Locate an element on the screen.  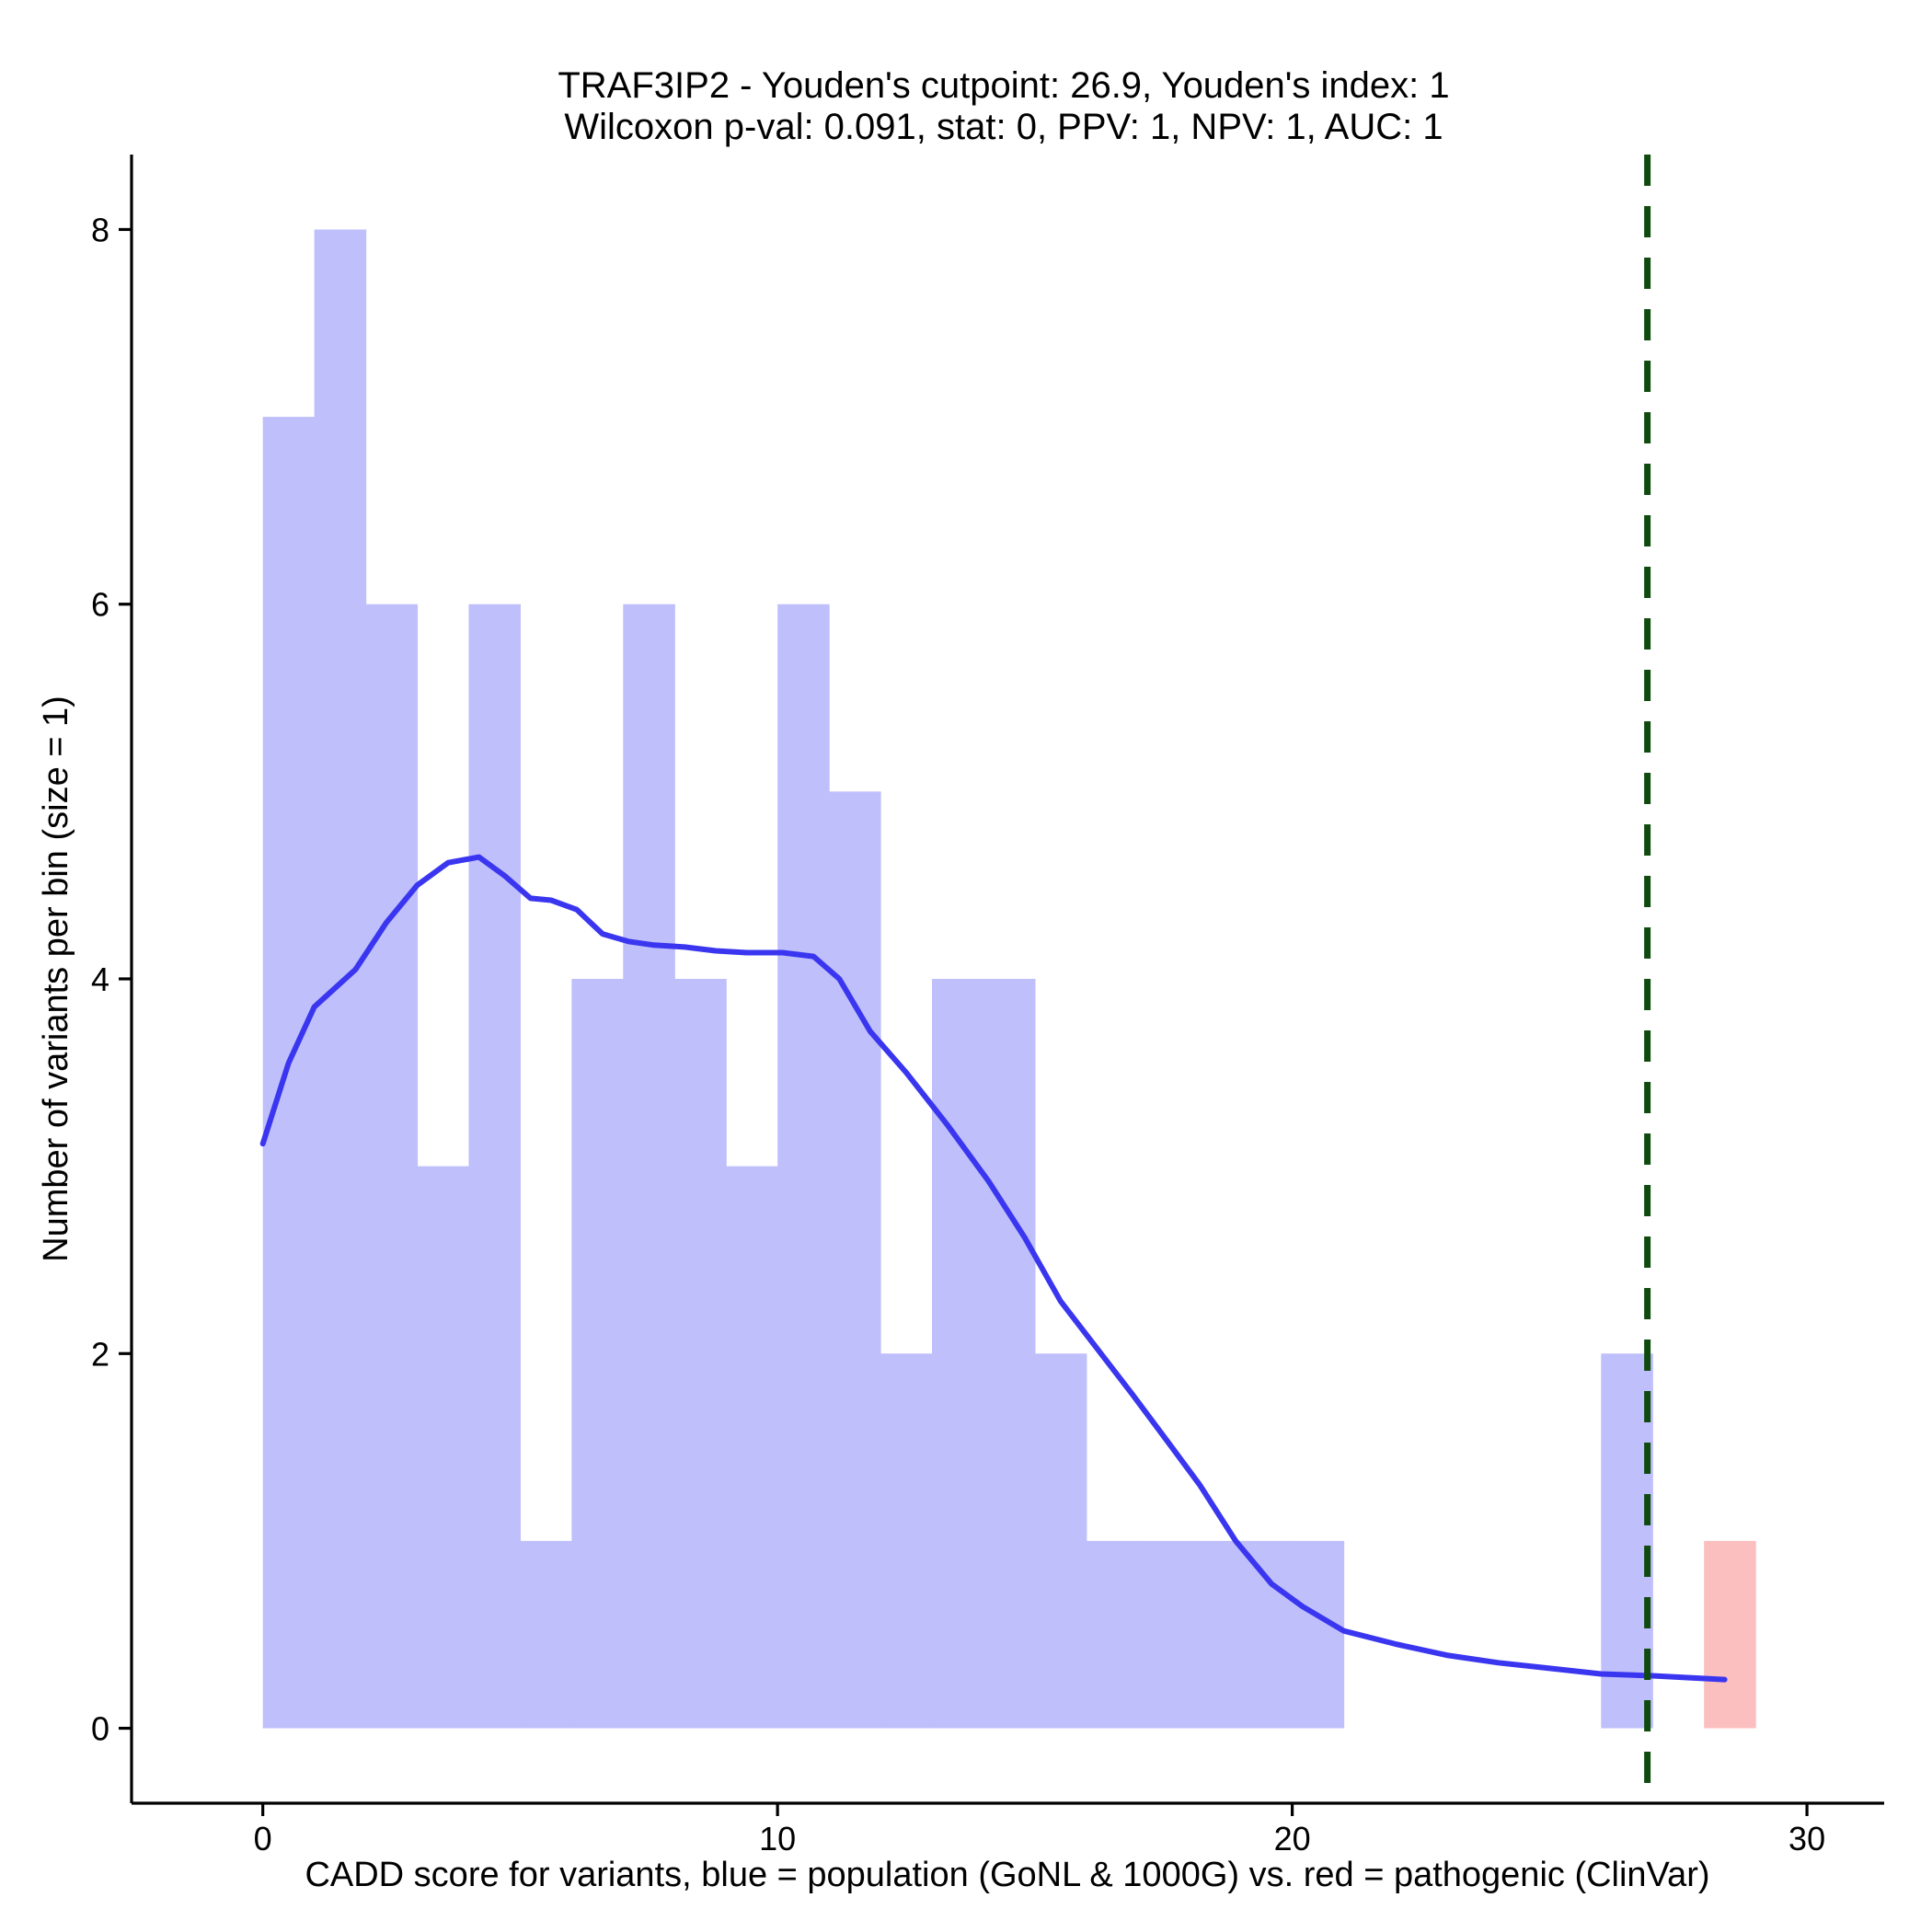
y-tick-label: 4 is located at coordinates (100, 979).